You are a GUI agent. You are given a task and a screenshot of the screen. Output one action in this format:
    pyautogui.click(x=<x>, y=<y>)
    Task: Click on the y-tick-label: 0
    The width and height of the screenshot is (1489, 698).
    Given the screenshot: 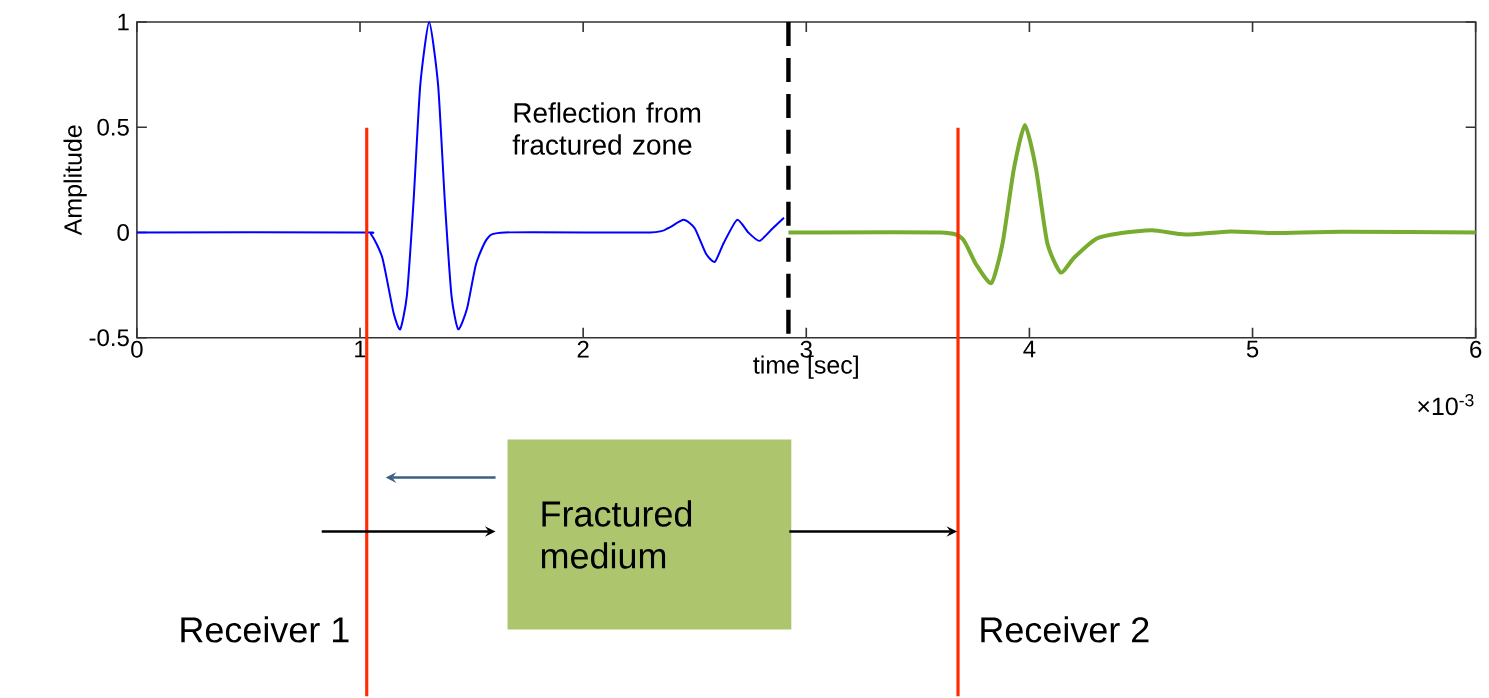 What is the action you would take?
    pyautogui.click(x=123, y=232)
    